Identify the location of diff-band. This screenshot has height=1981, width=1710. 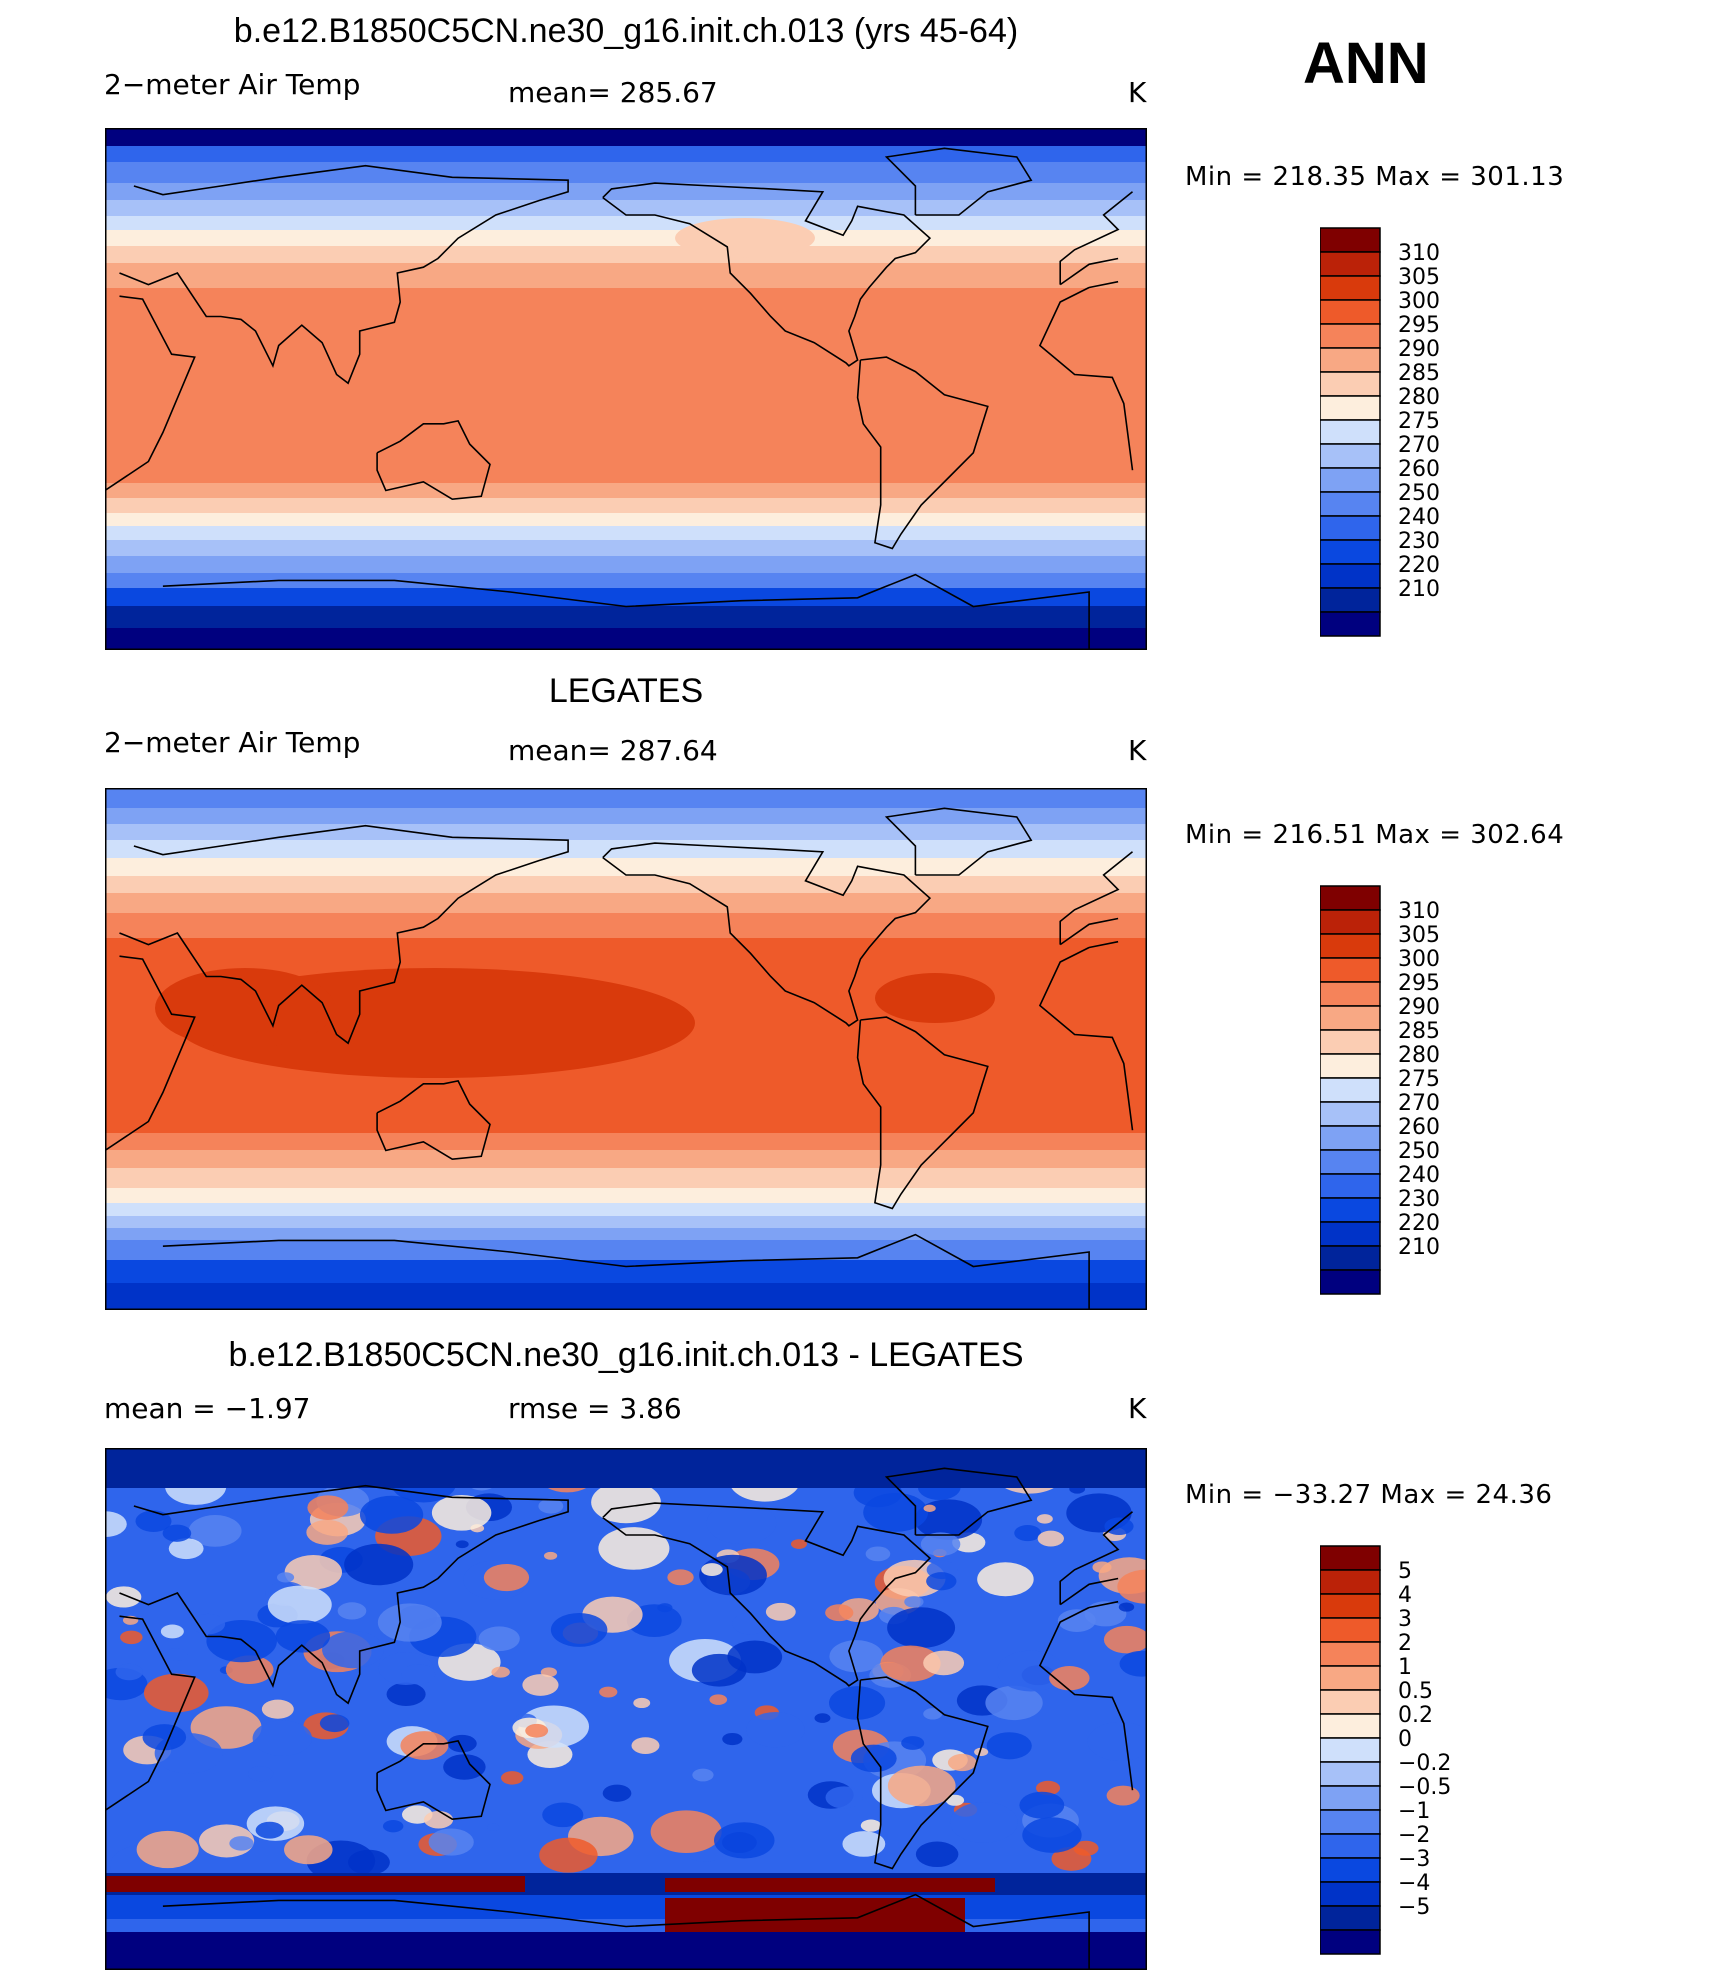
(626, 1468).